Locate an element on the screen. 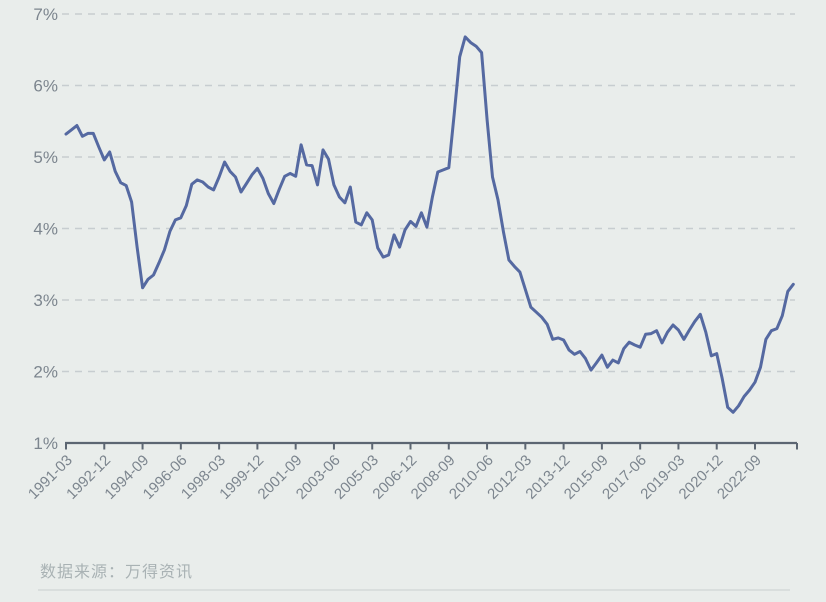  y-tick-label: 2% is located at coordinates (45, 372).